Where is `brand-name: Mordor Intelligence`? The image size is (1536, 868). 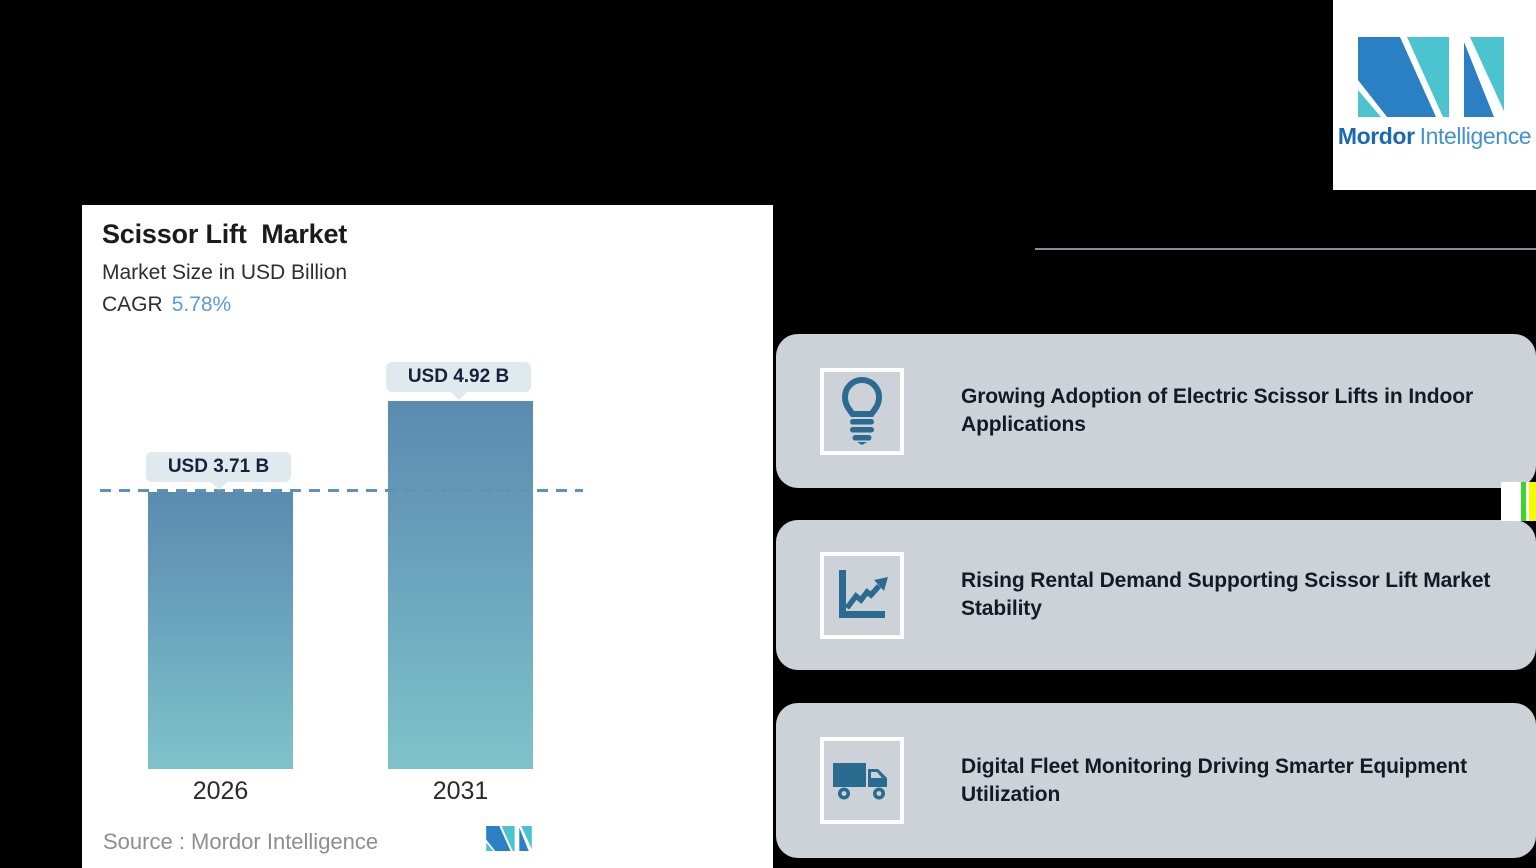
brand-name: Mordor Intelligence is located at coordinates (1434, 136).